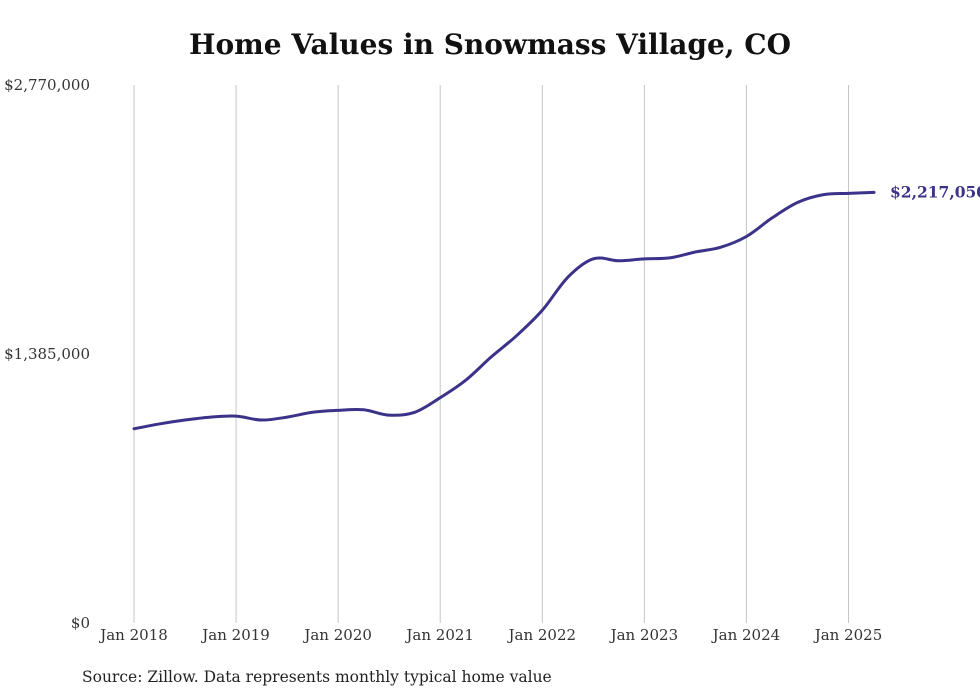 This screenshot has width=980, height=699. I want to click on x-tick-label: Jan 2018, so click(133, 635).